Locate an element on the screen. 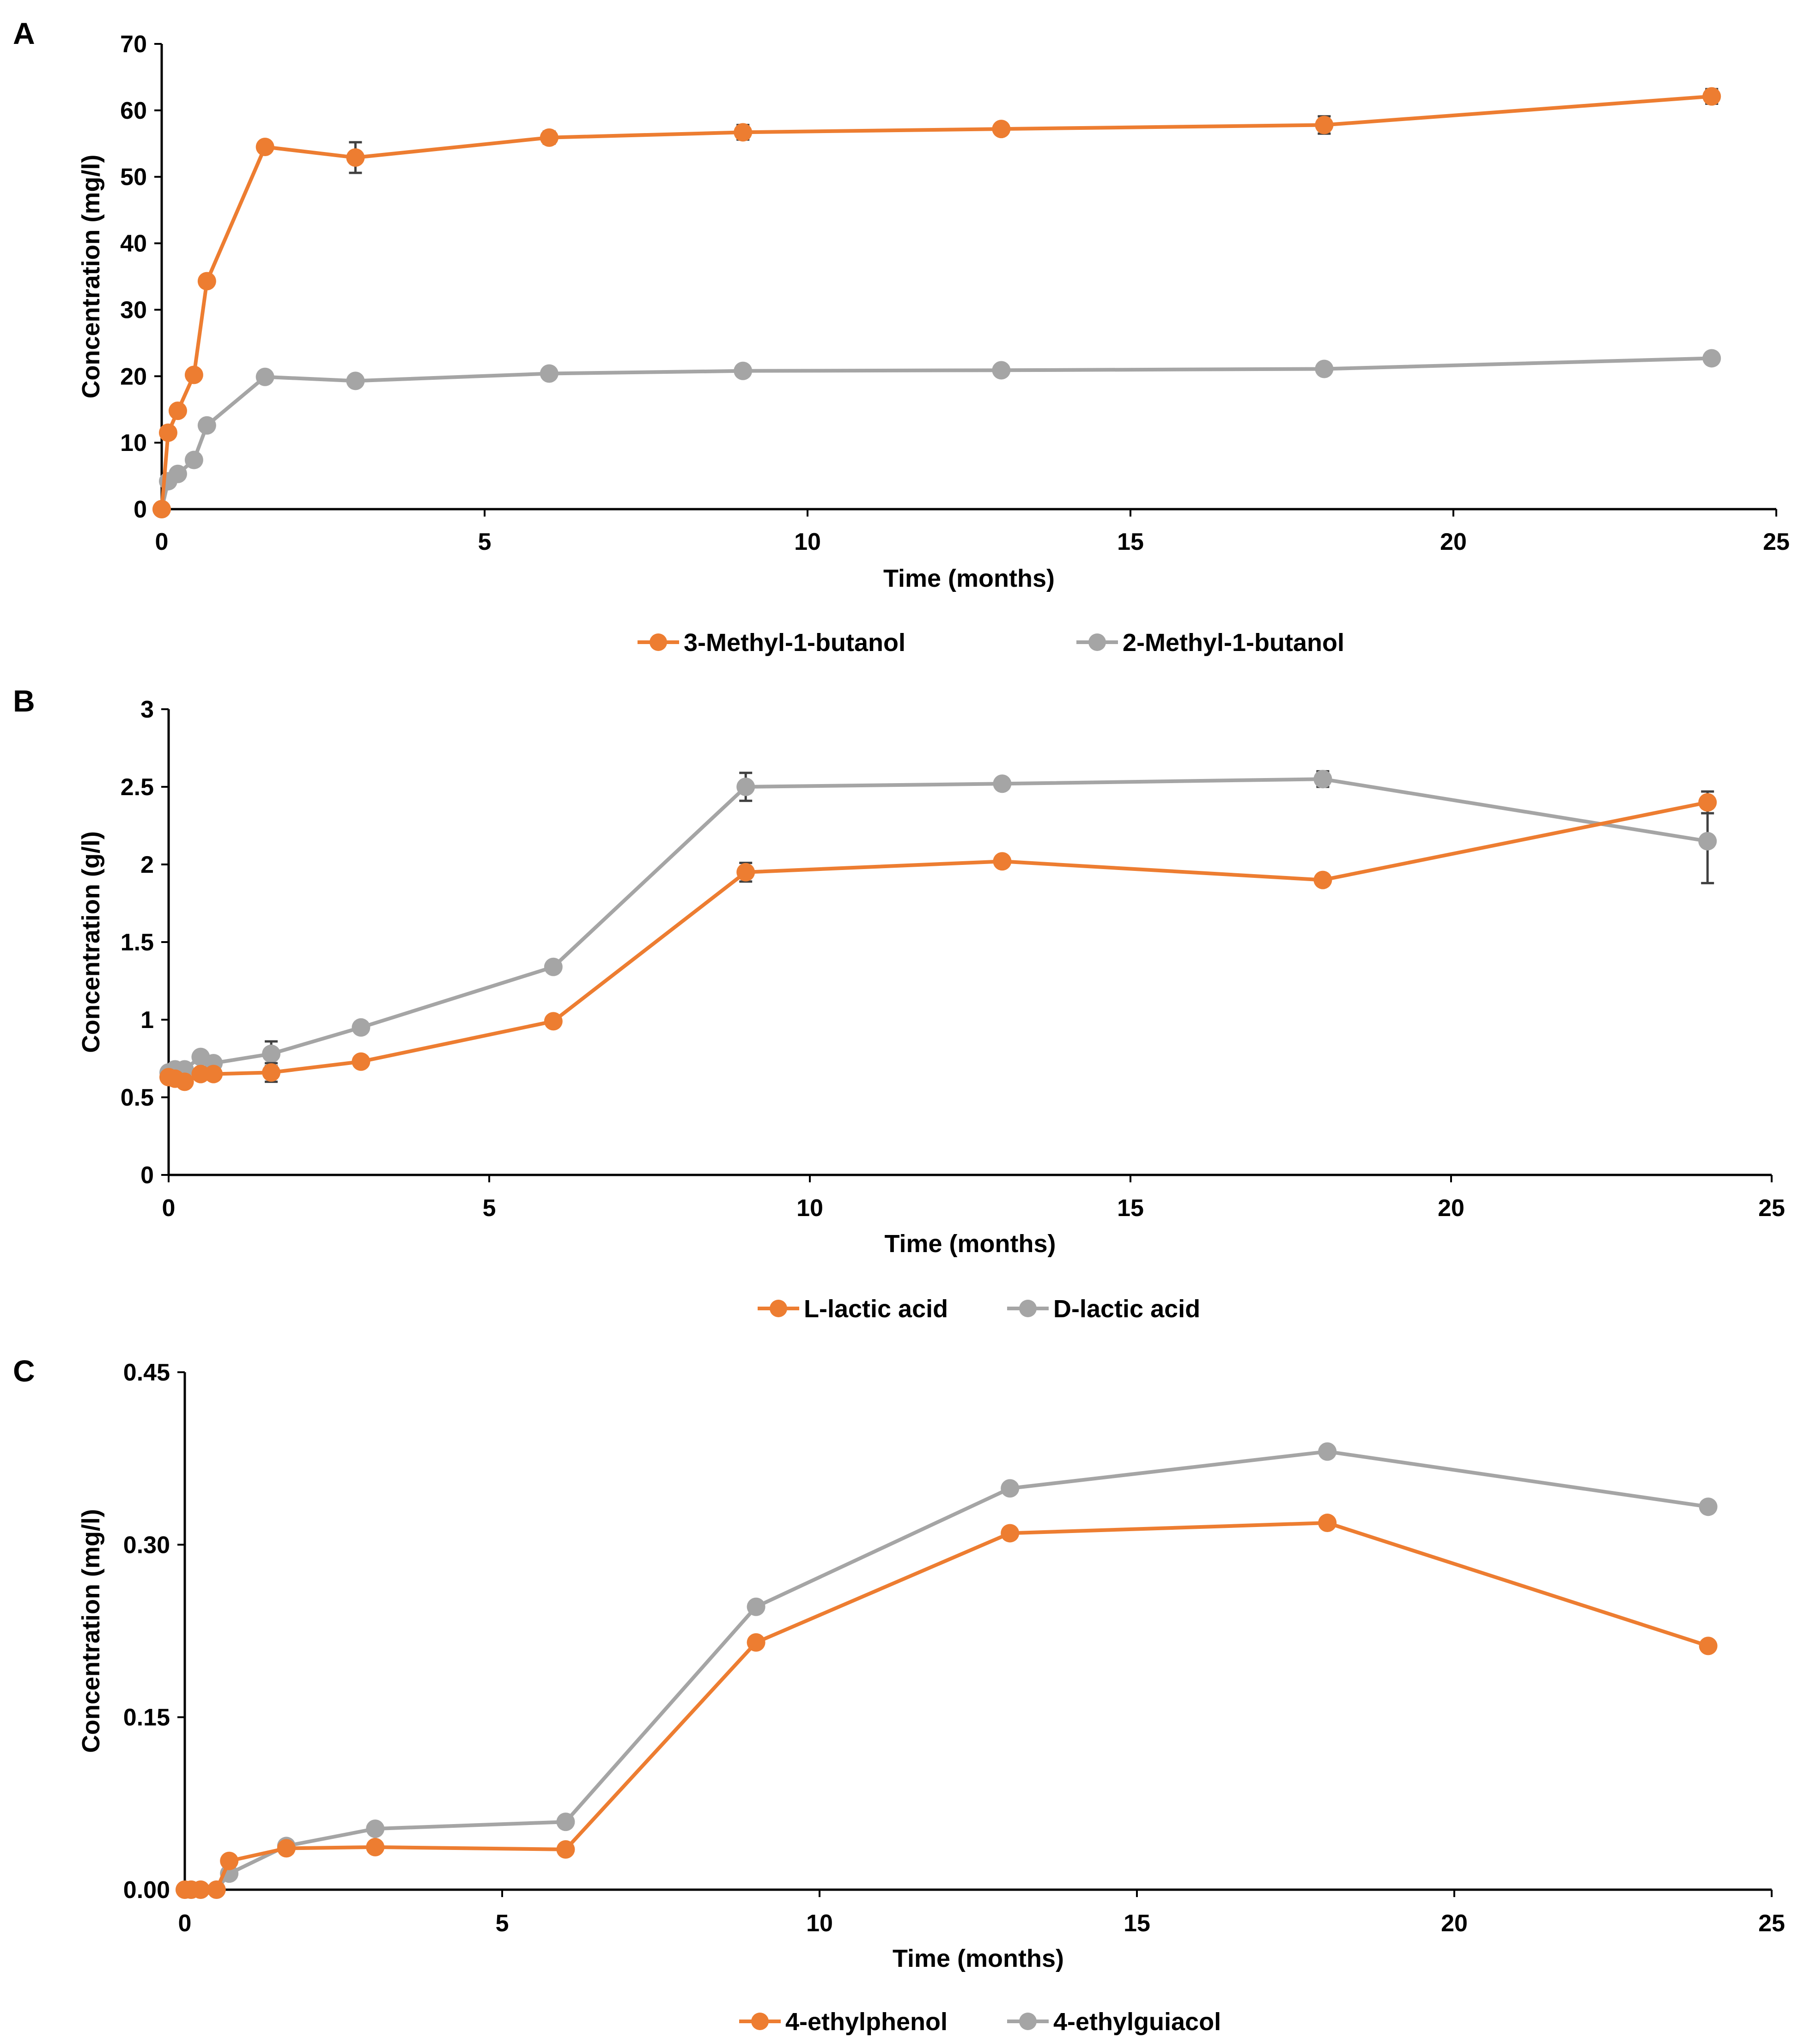  panel-label: C is located at coordinates (24, 1371).